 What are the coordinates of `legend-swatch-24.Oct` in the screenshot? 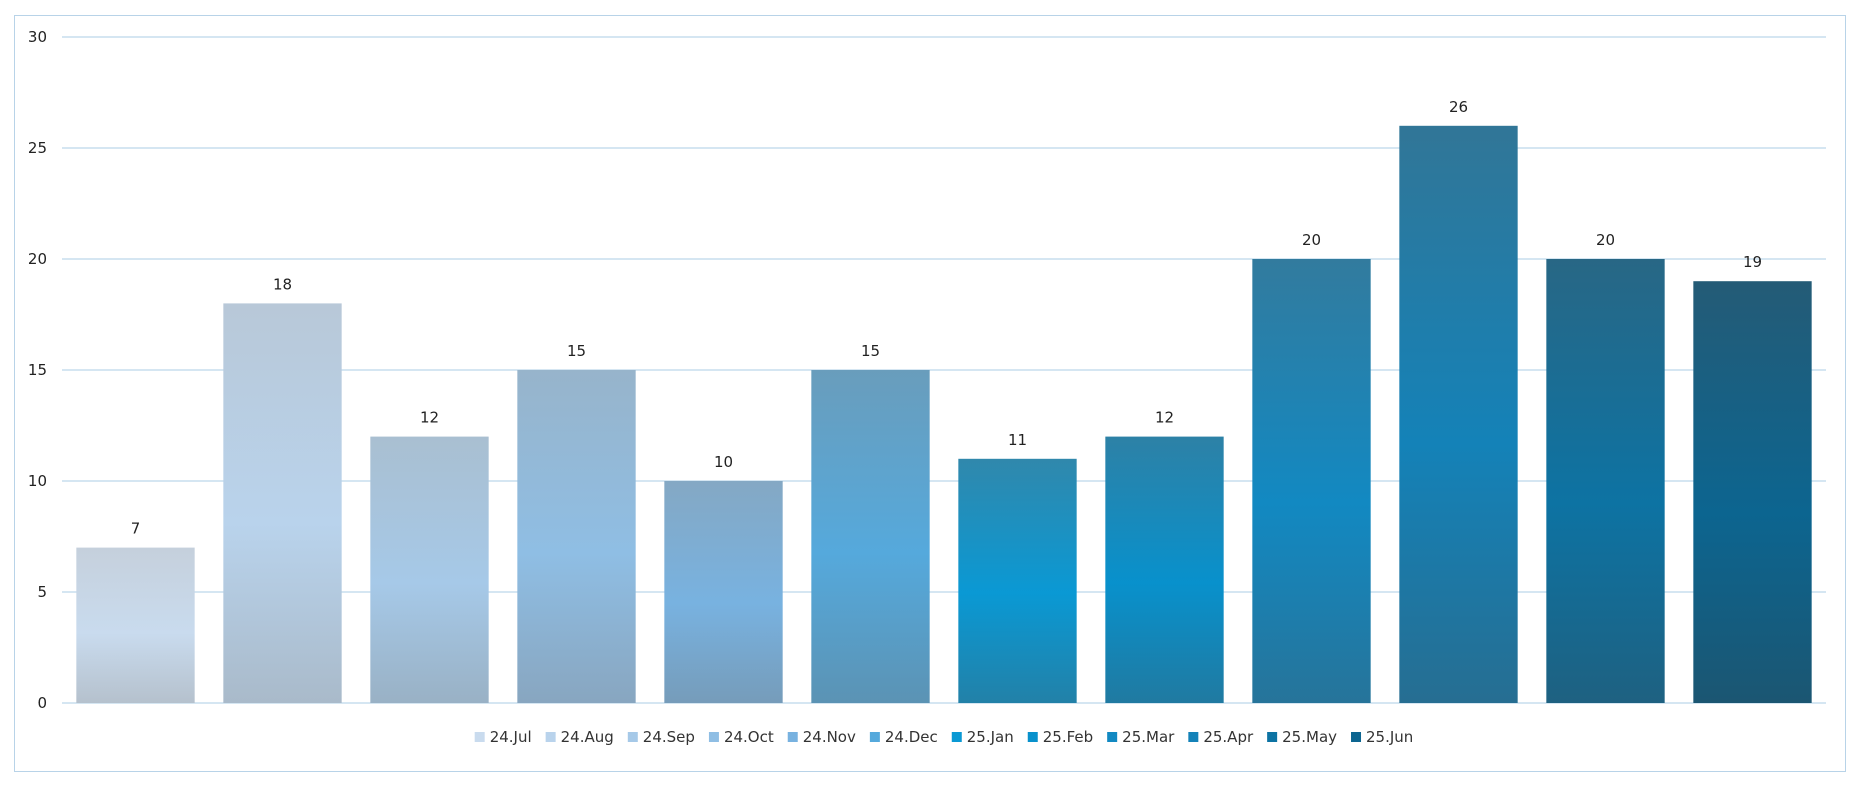 It's located at (713, 737).